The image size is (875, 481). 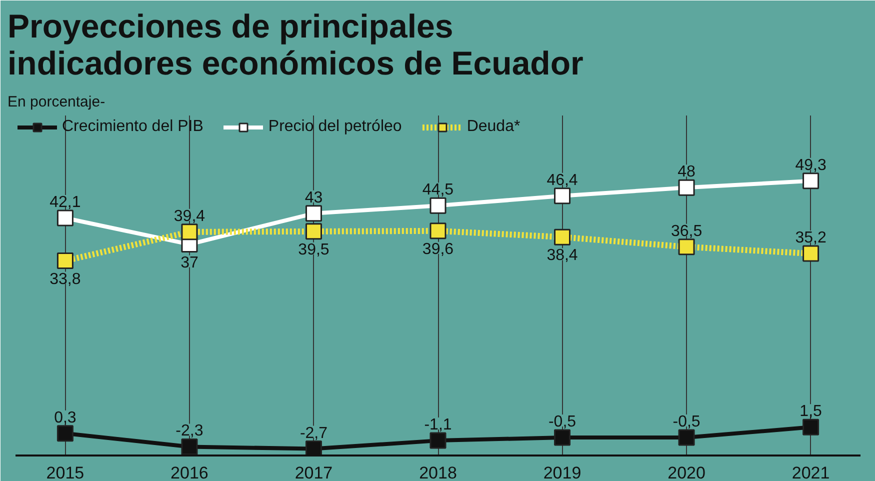 What do you see at coordinates (562, 472) in the screenshot?
I see `x-tick-label: 2019` at bounding box center [562, 472].